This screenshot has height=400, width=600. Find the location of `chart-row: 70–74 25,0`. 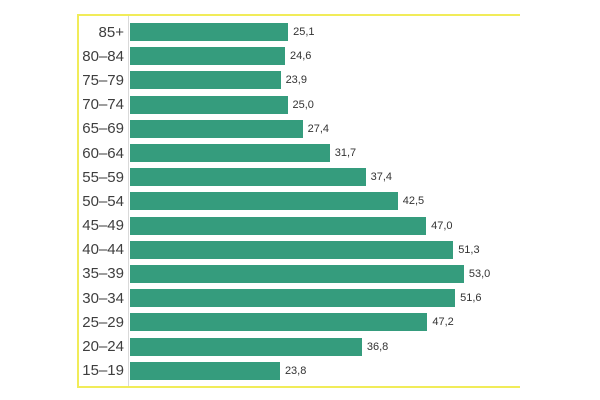

chart-row: 70–74 25,0 is located at coordinates (299, 105).